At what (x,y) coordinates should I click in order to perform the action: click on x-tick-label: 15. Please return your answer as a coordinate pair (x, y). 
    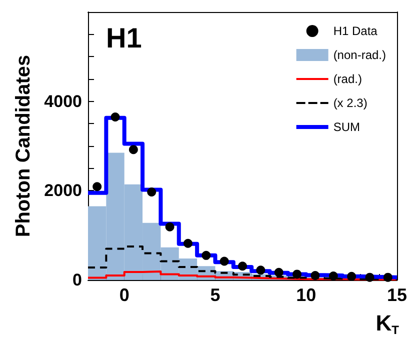
    Looking at the image, I should click on (397, 295).